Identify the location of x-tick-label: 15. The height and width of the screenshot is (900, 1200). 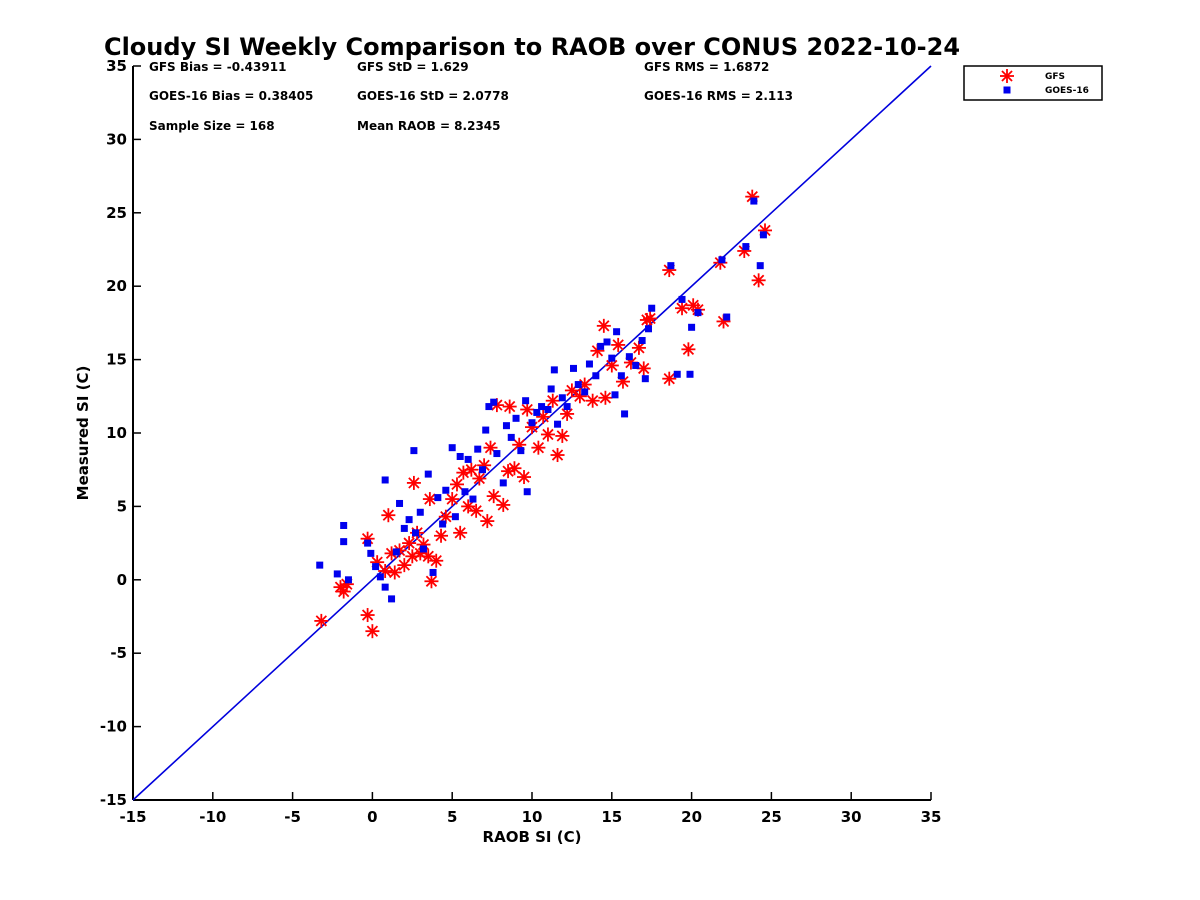
(611, 817).